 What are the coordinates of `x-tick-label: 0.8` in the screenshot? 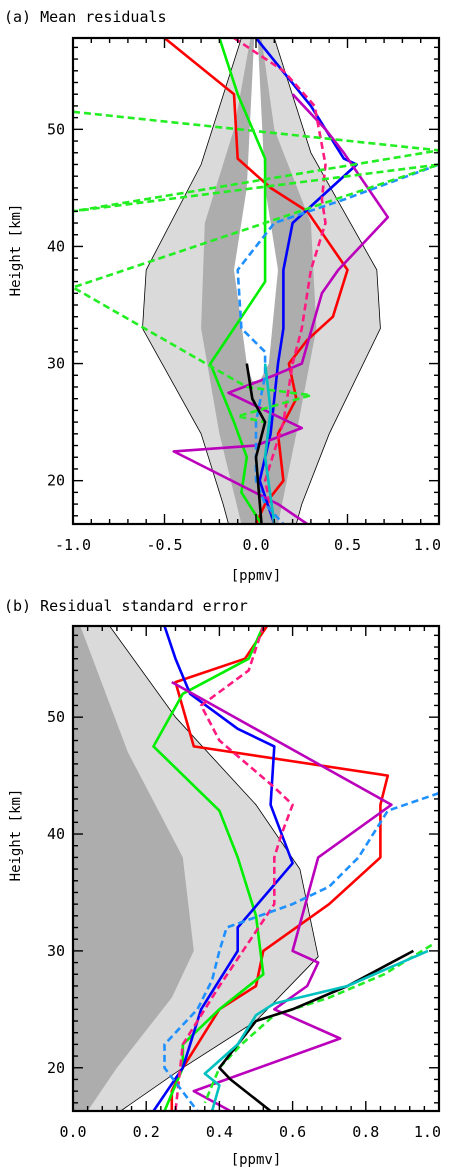 It's located at (365, 1132).